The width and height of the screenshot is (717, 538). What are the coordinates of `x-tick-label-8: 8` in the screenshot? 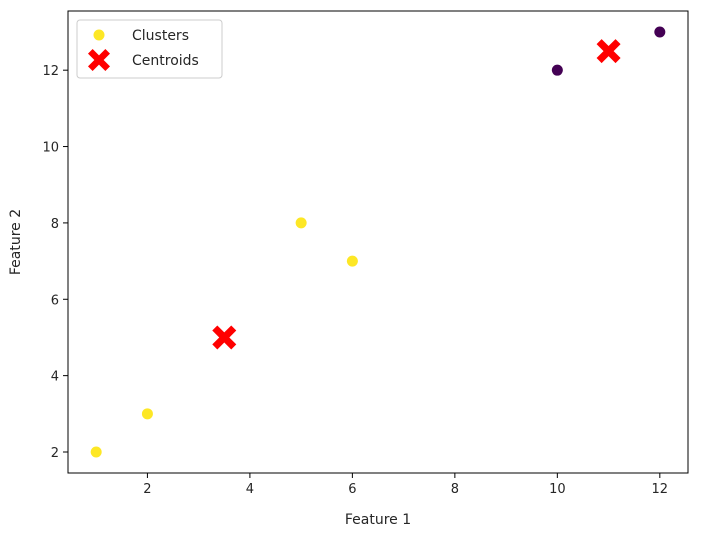 It's located at (455, 489).